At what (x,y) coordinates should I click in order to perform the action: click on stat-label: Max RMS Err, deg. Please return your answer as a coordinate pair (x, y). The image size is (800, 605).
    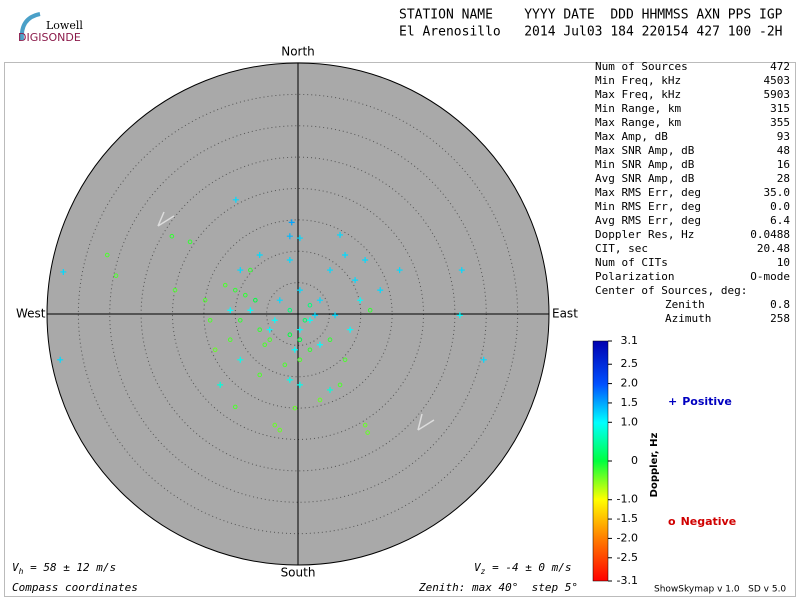
    Looking at the image, I should click on (648, 192).